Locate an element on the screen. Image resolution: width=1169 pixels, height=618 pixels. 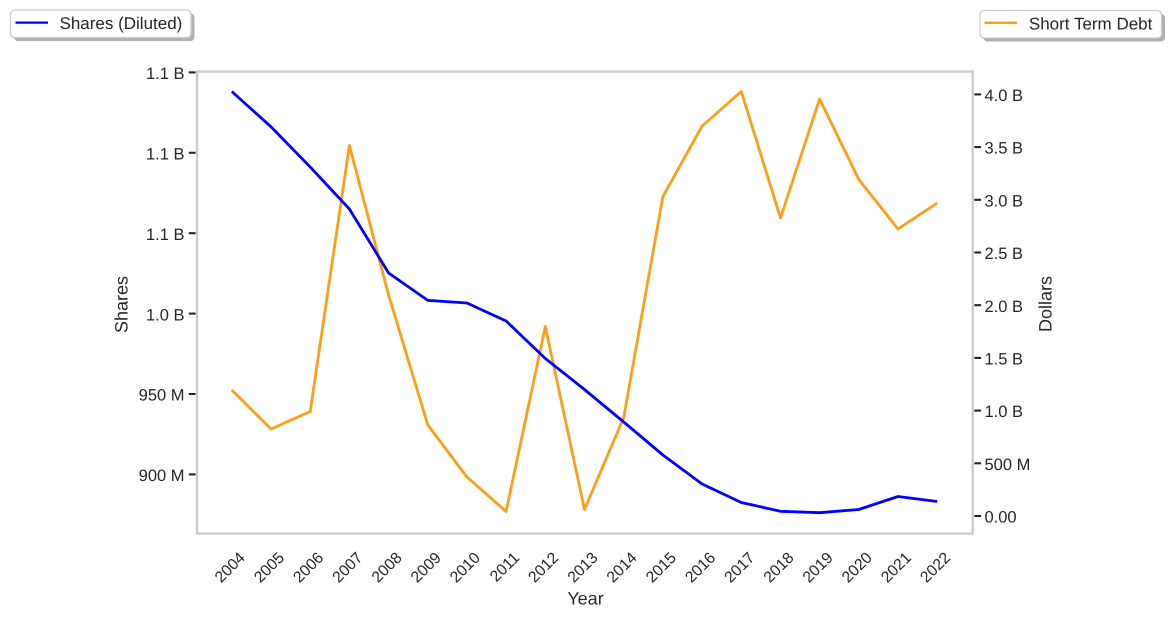
svg-text: Dollars is located at coordinates (1046, 304).